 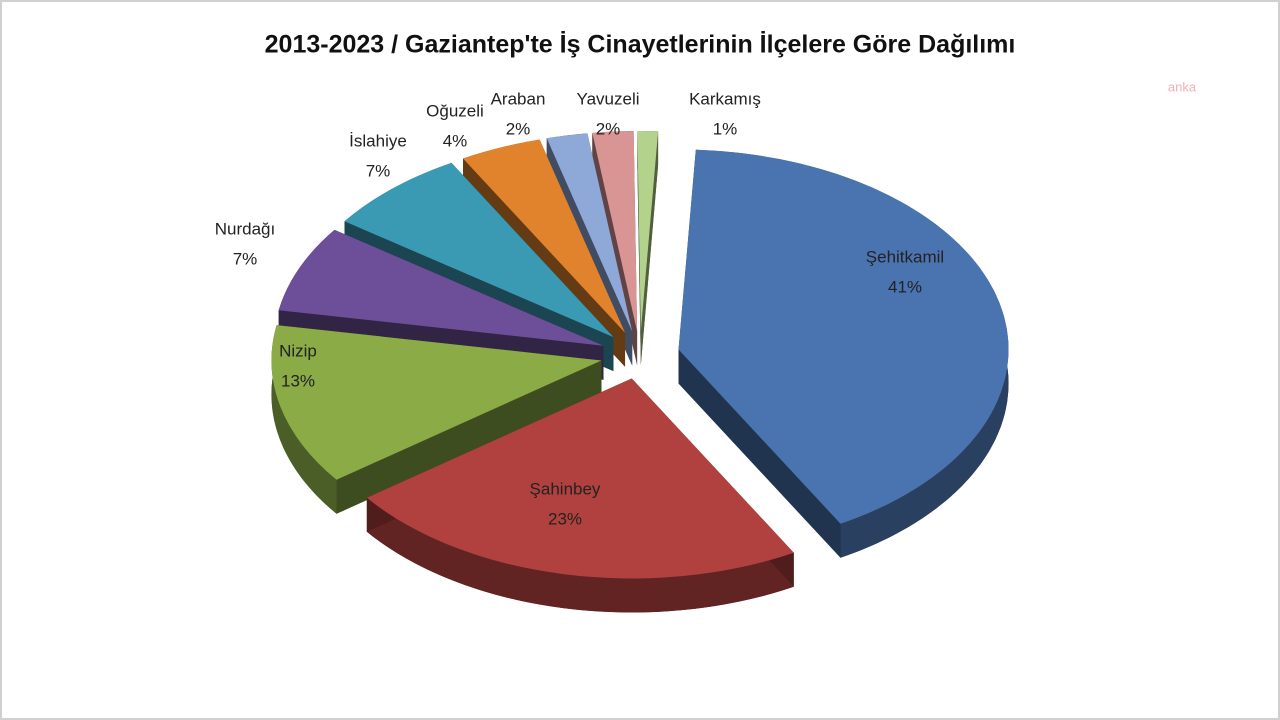 What do you see at coordinates (455, 110) in the screenshot?
I see `category-label: Oğuzeli` at bounding box center [455, 110].